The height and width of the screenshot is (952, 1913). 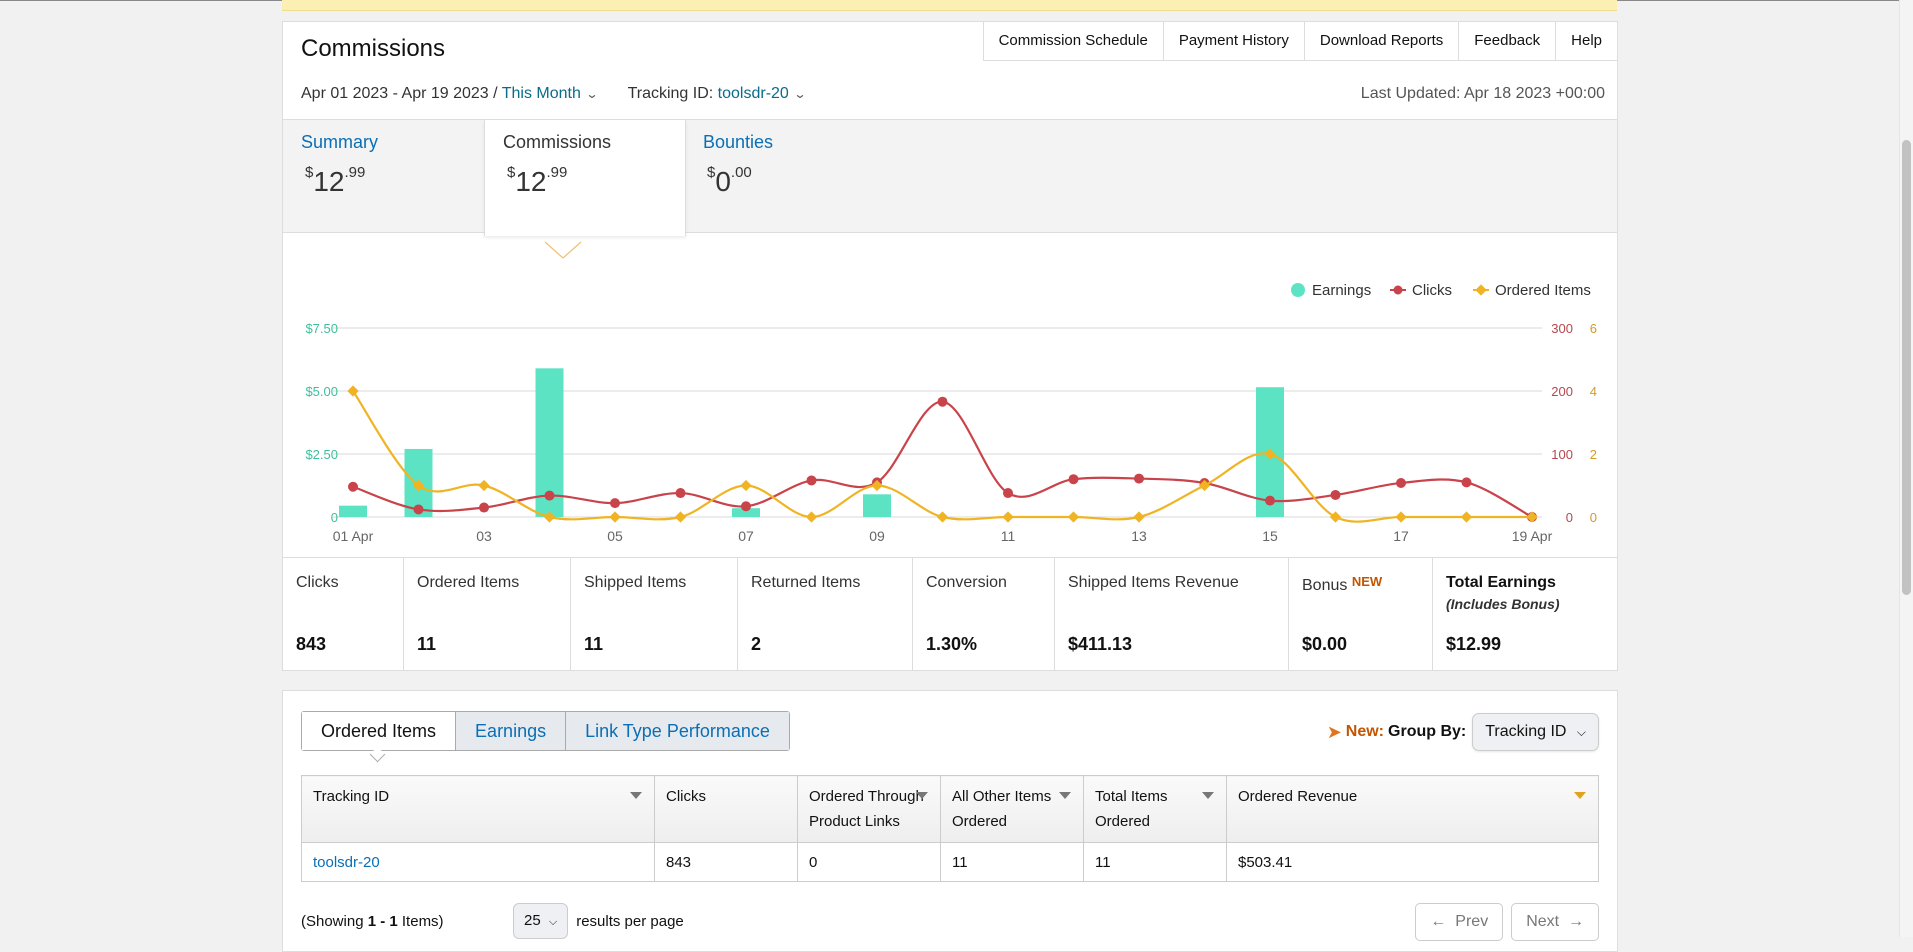 I want to click on group-by-control: ➤ New: Group By: Tracking ID ⌵, so click(x=1463, y=732).